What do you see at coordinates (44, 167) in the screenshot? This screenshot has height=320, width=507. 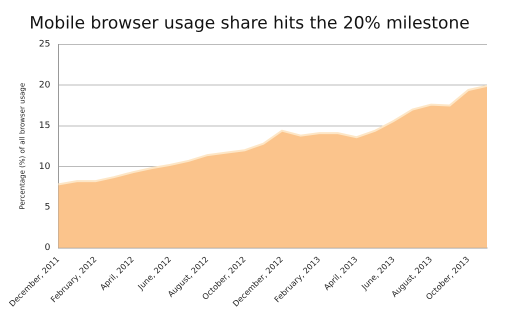 I see `y-tick-label: 10` at bounding box center [44, 167].